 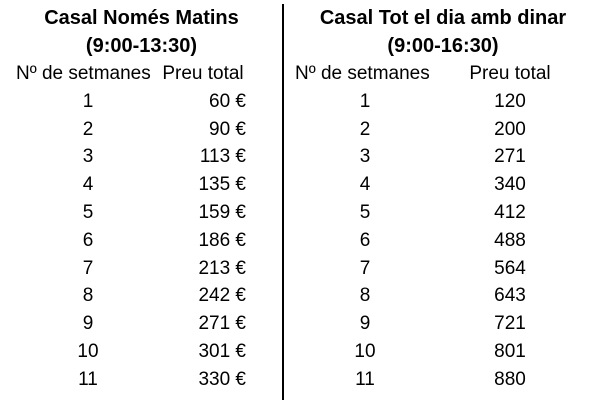 I want to click on price-cell: 113 €, so click(x=222, y=157).